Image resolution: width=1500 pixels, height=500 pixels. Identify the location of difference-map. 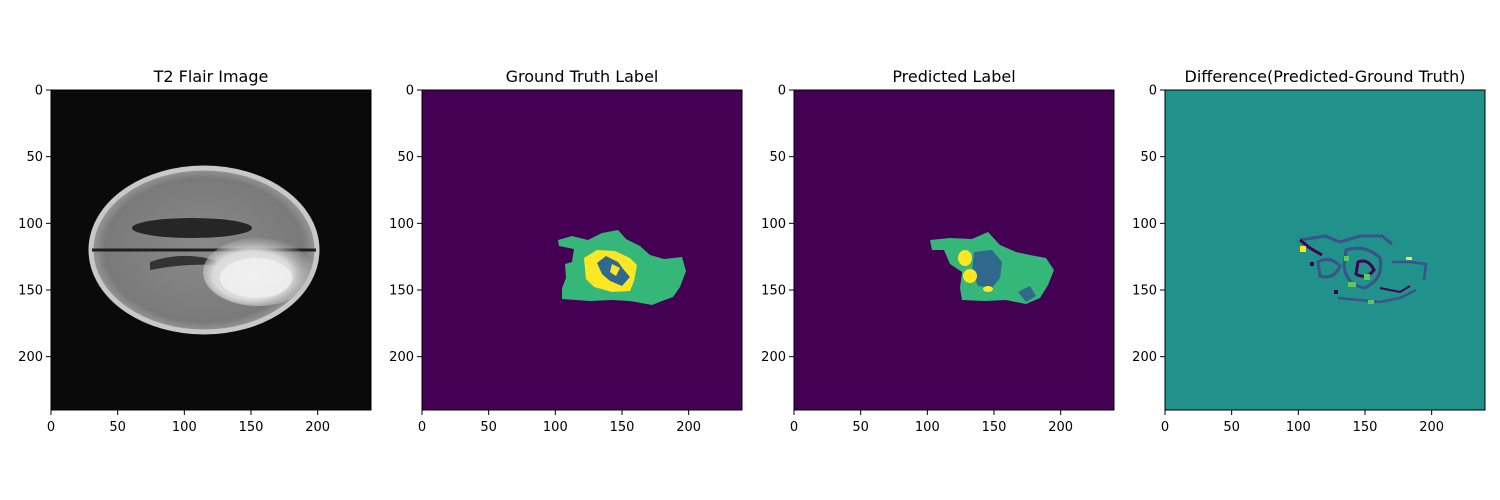
(1363, 269).